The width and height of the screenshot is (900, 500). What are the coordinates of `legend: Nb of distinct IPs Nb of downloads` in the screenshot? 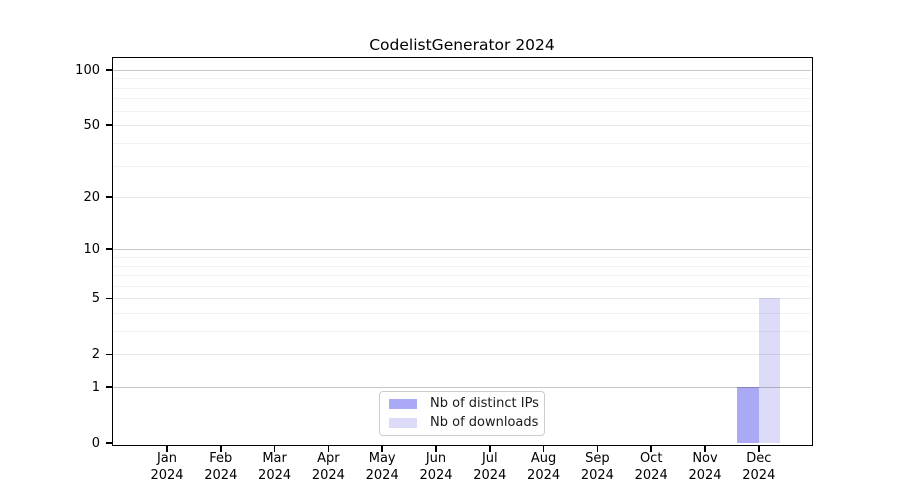 It's located at (462, 413).